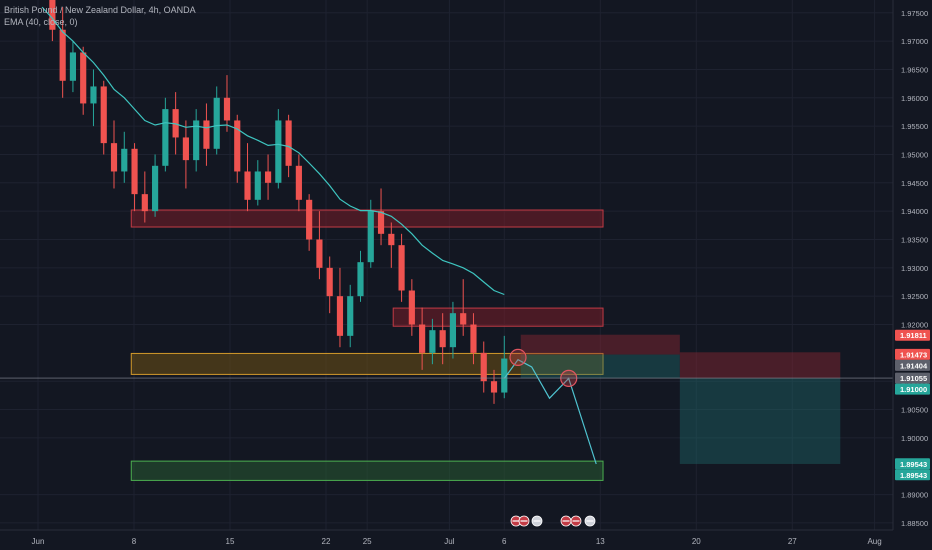  Describe the element at coordinates (792, 541) in the screenshot. I see `x-tick-label: 27` at that location.